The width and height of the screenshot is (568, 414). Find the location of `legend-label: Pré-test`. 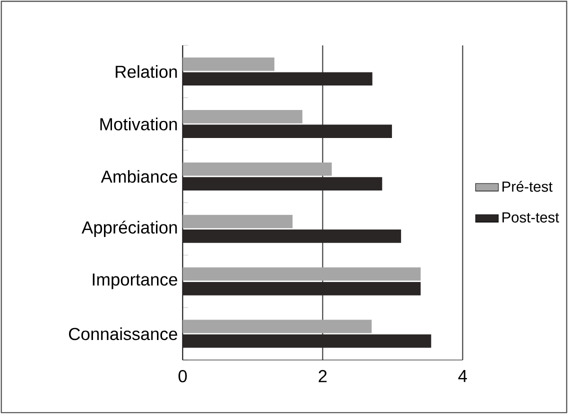

legend-label: Pré-test is located at coordinates (527, 186).